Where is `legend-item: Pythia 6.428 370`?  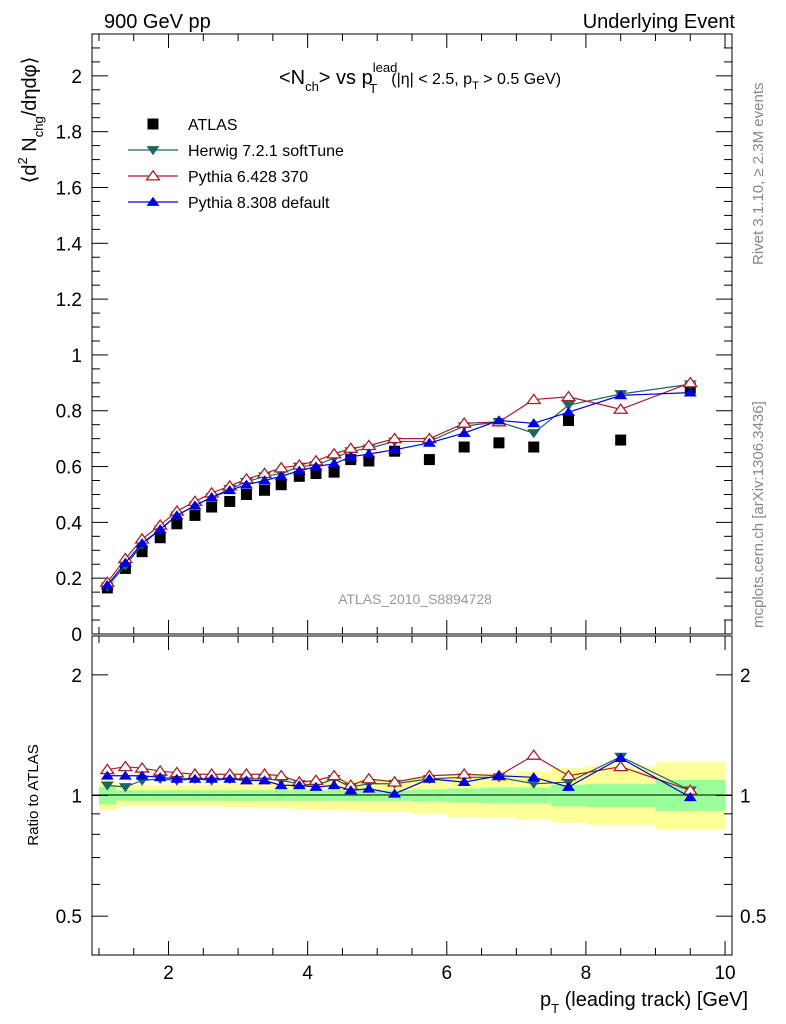 legend-item: Pythia 6.428 370 is located at coordinates (218, 177).